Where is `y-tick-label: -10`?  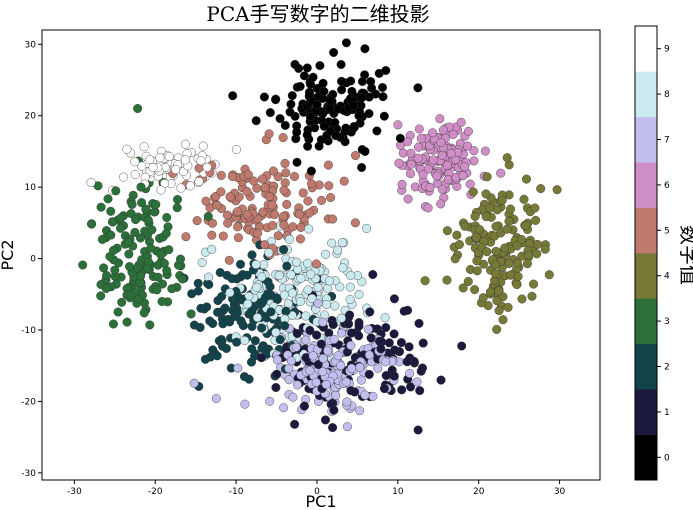 y-tick-label: -10 is located at coordinates (28, 331).